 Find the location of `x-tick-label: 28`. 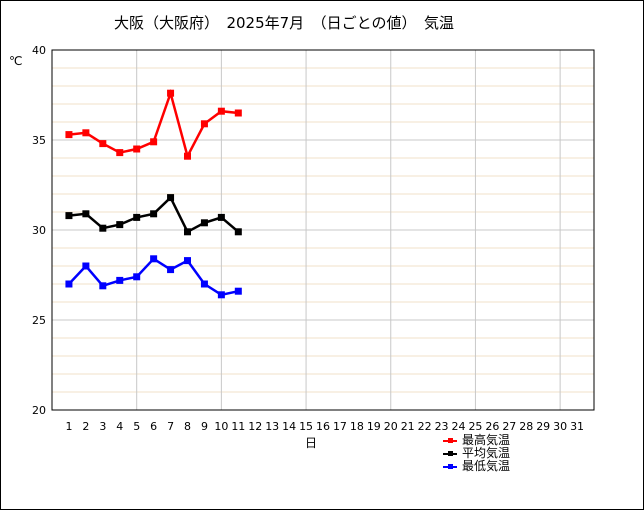

x-tick-label: 28 is located at coordinates (526, 426).